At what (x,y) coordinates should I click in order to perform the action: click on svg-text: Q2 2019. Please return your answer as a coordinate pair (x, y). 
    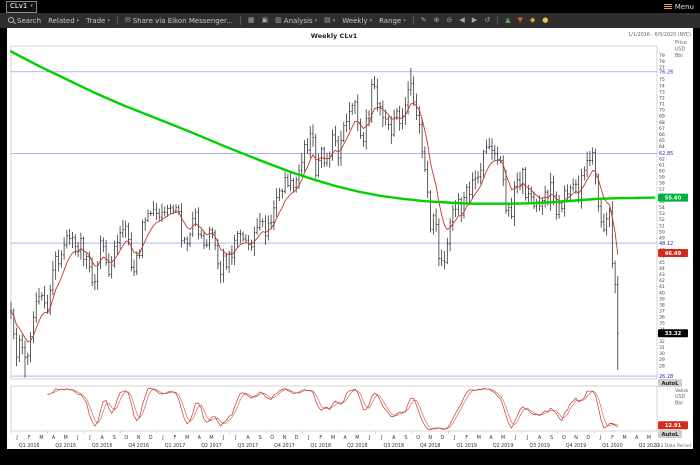
    Looking at the image, I should click on (503, 446).